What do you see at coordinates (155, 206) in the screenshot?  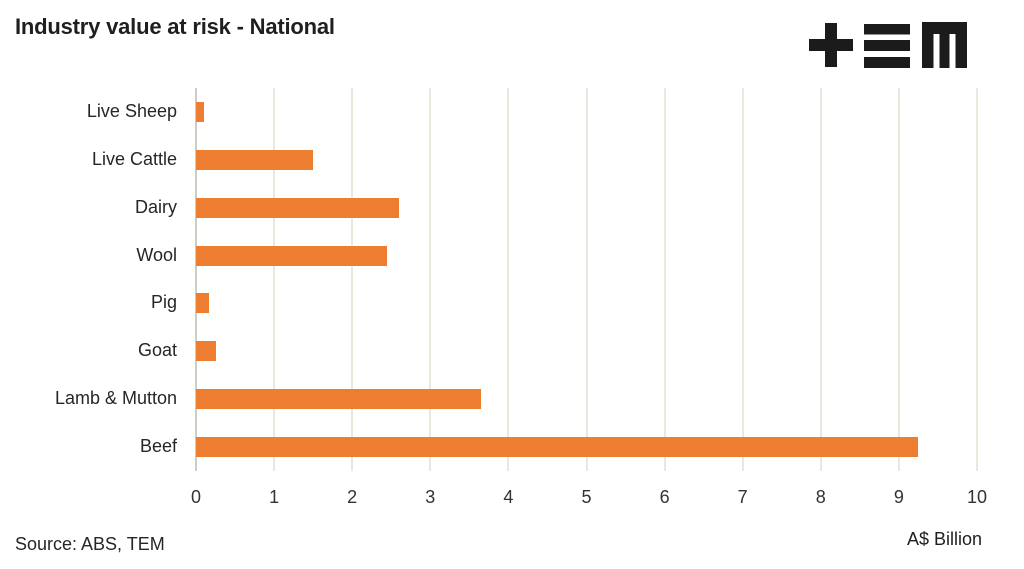 I see `category-label-dairy: Dairy` at bounding box center [155, 206].